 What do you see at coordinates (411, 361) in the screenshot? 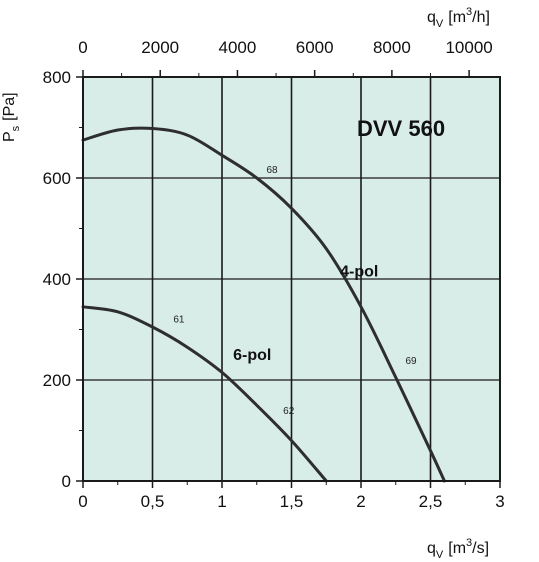
I see `efficiency-label: 69` at bounding box center [411, 361].